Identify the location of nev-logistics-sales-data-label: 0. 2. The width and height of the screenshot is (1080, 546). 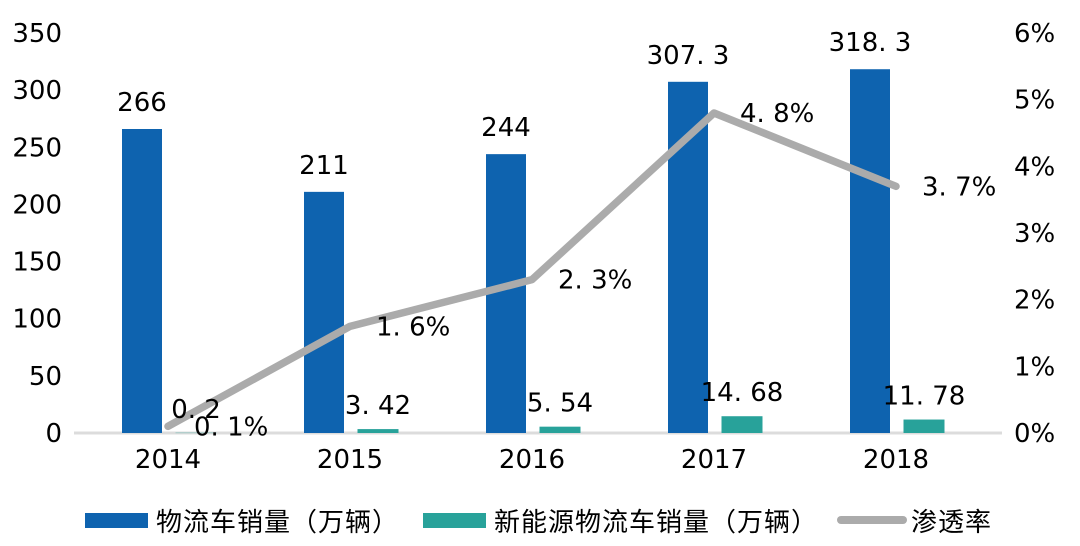
(196, 410).